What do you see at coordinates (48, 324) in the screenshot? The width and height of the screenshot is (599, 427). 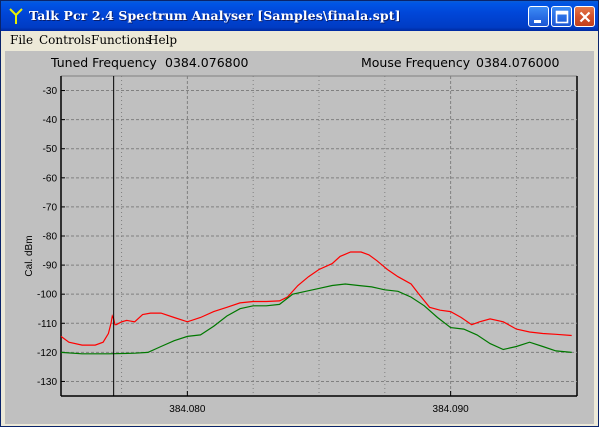 I see `y-tick-label: -110` at bounding box center [48, 324].